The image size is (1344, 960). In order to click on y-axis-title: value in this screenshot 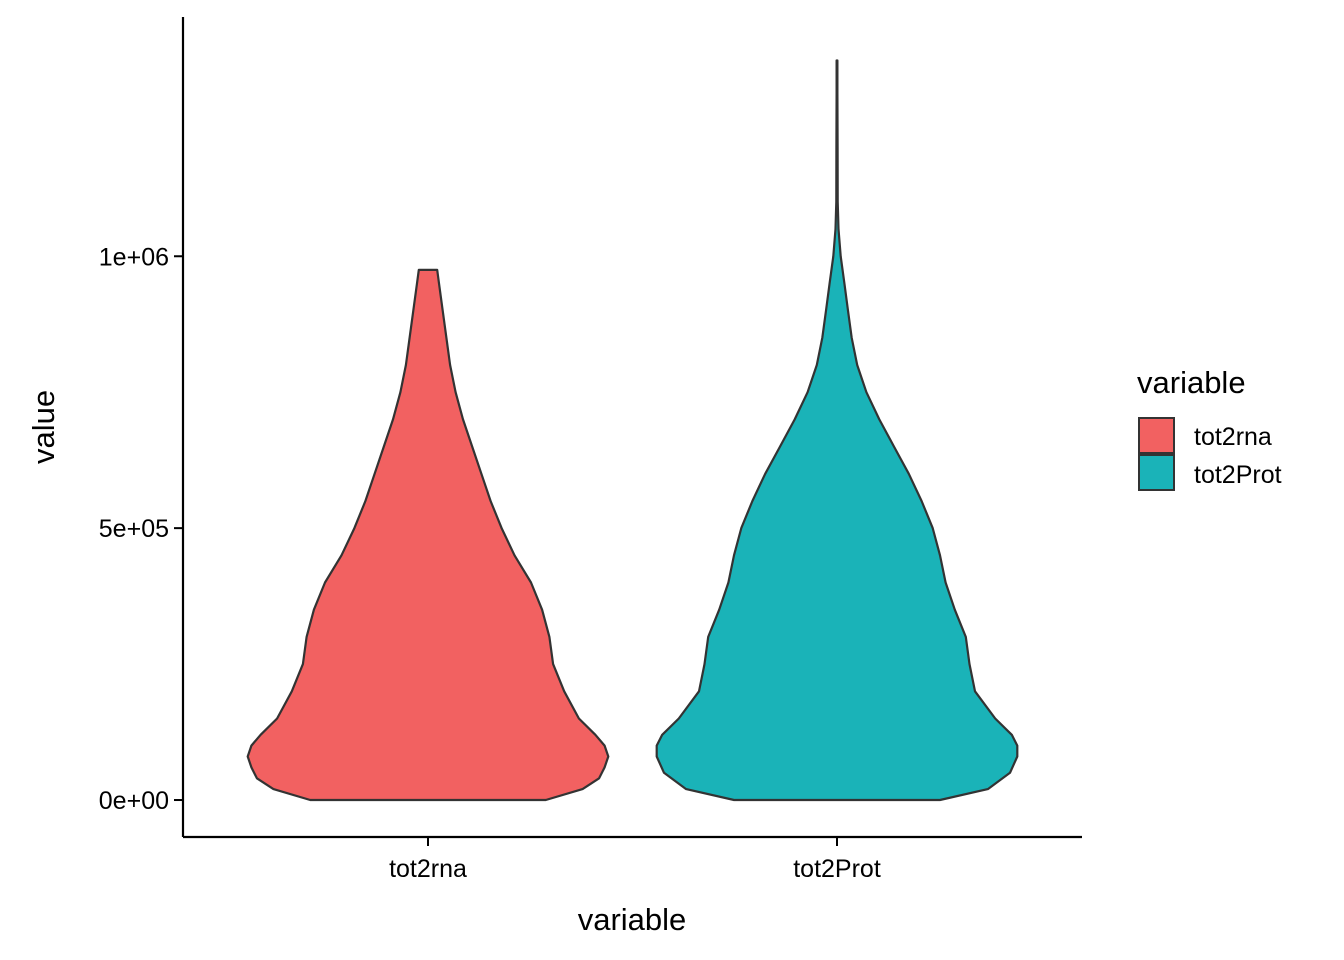, I will do `click(43, 427)`.